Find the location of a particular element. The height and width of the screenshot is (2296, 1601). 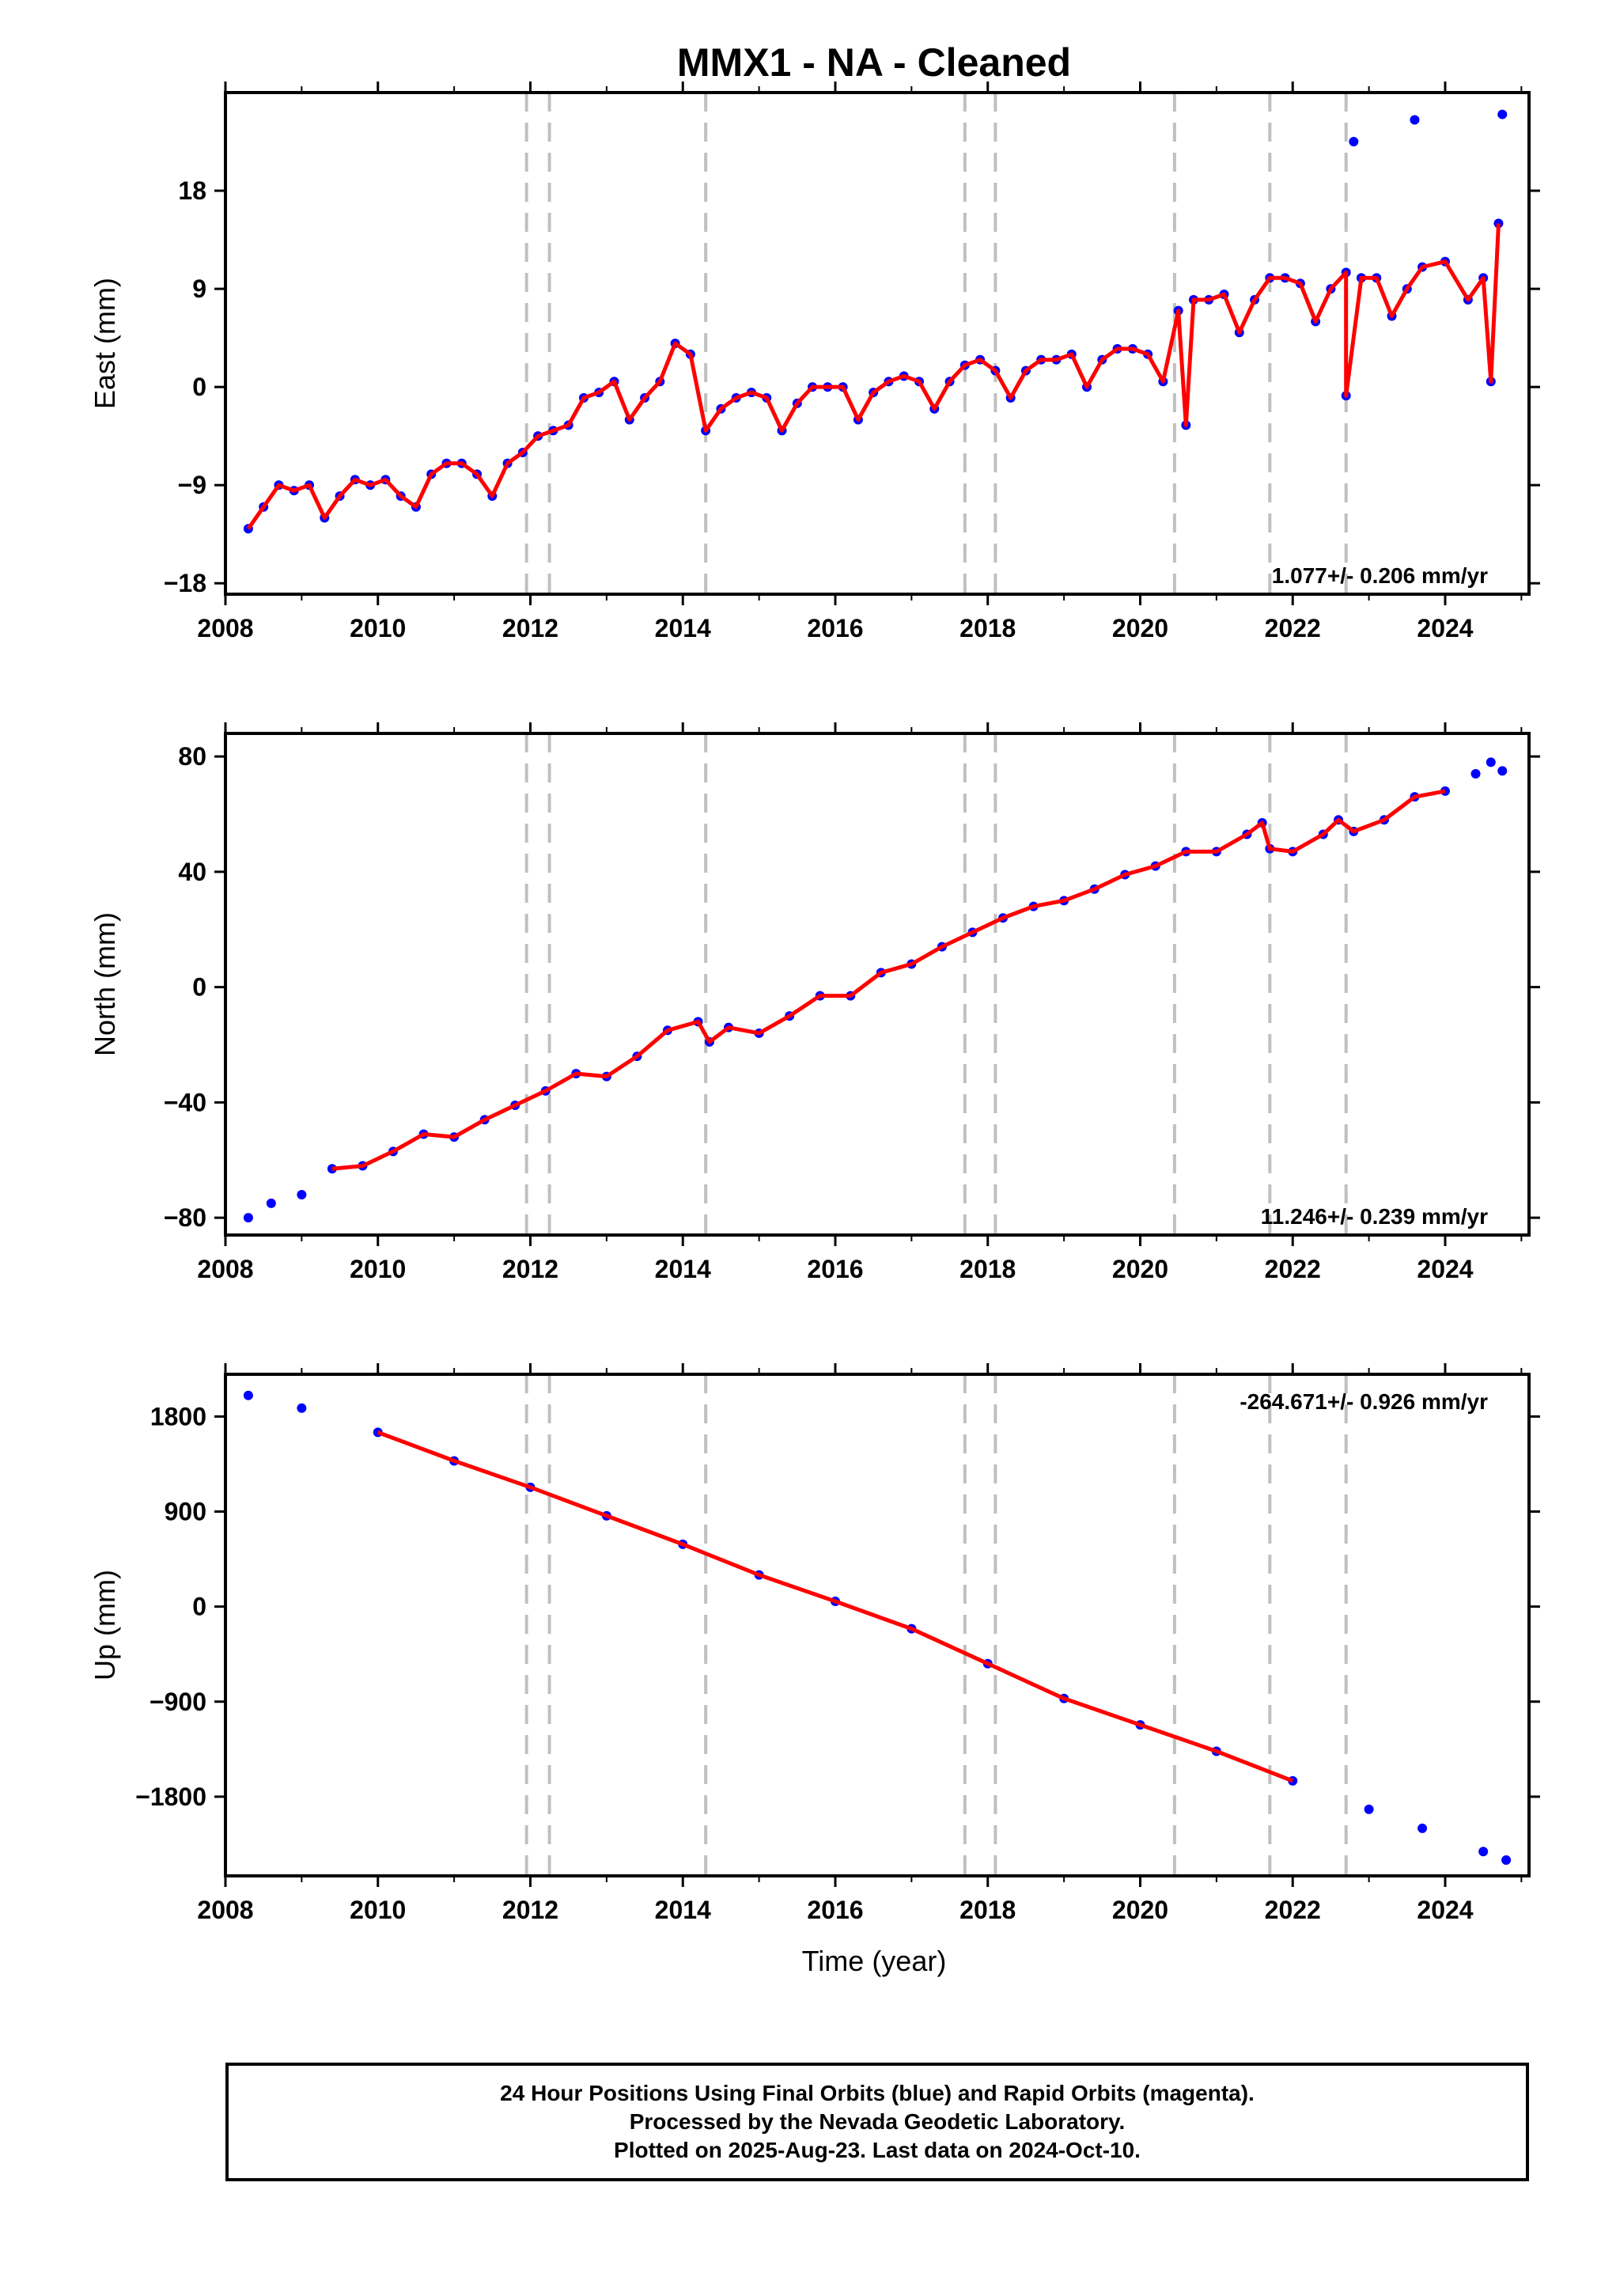

y-tick-label: 18 is located at coordinates (192, 190).